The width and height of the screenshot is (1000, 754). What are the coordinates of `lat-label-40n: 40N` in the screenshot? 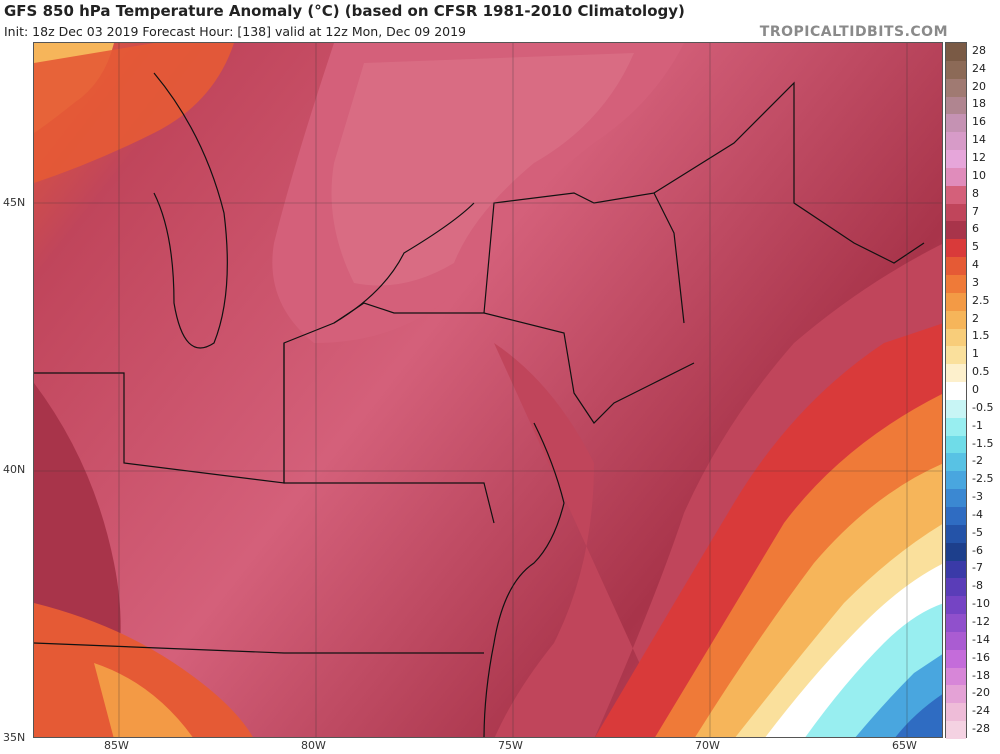 It's located at (14, 469).